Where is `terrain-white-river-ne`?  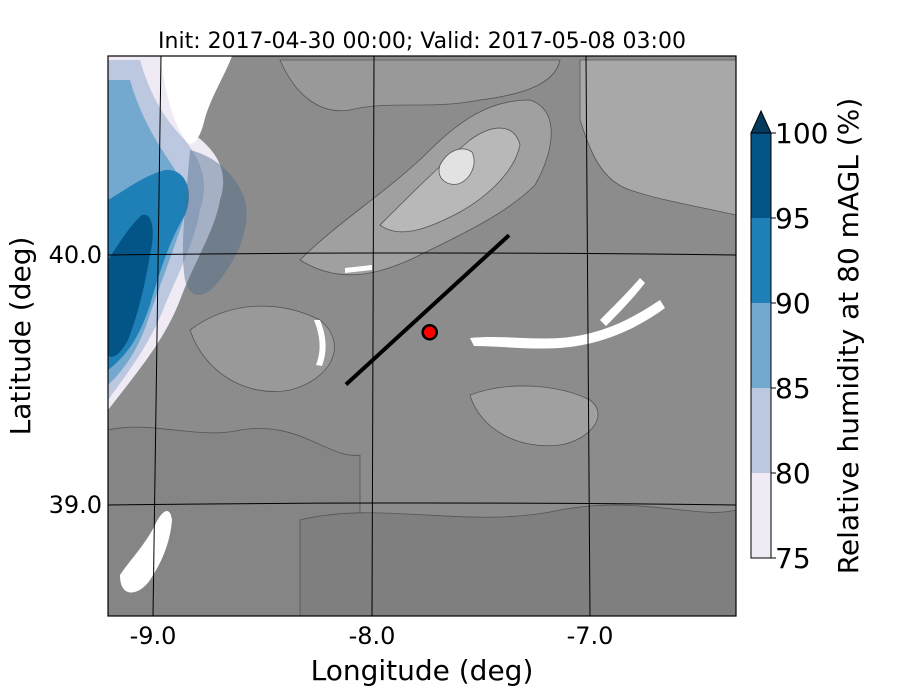 terrain-white-river-ne is located at coordinates (622, 302).